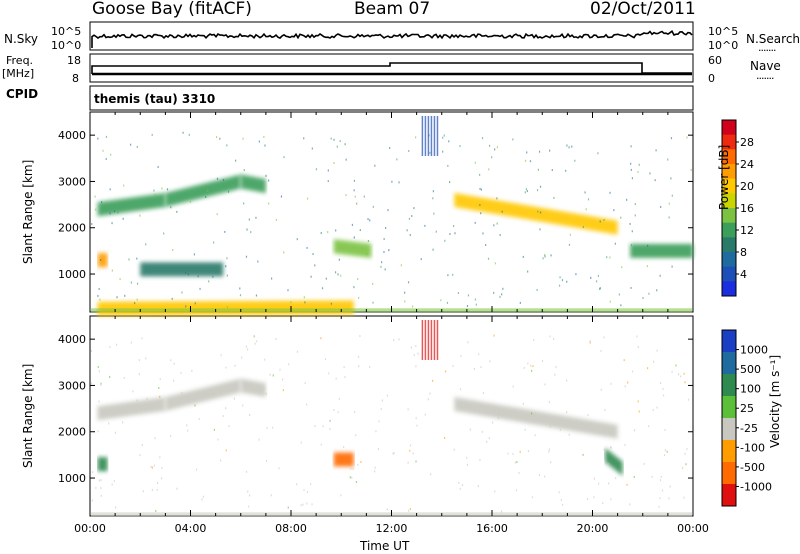 This screenshot has width=800, height=554. I want to click on noise-tick-high-right: 10^5, so click(723, 31).